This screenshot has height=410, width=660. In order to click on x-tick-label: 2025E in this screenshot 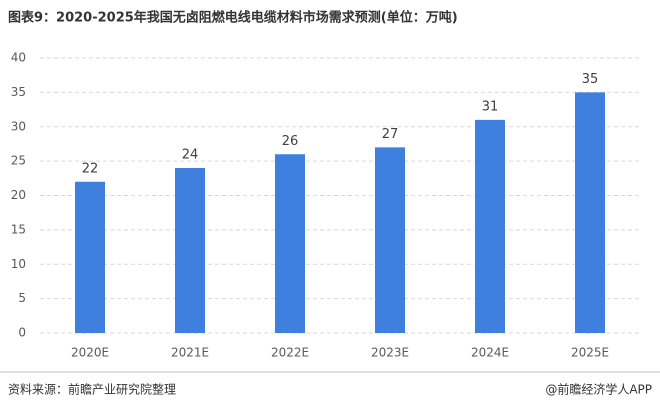, I will do `click(590, 353)`.